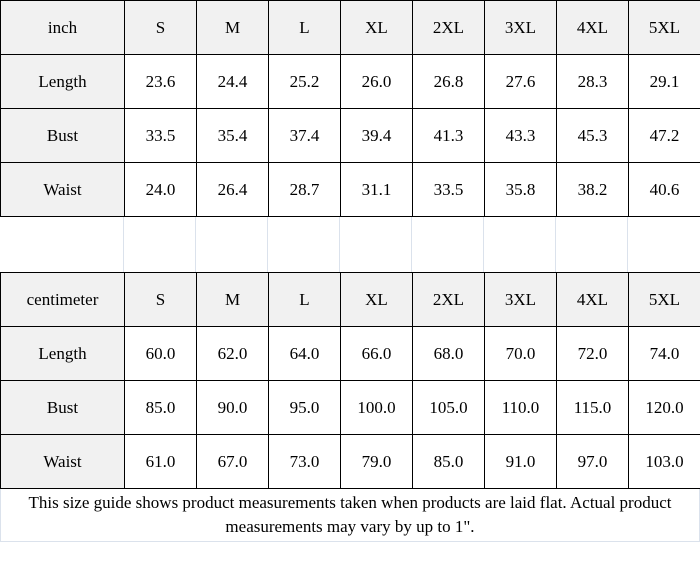  What do you see at coordinates (448, 407) in the screenshot?
I see `value-cell: 105.0` at bounding box center [448, 407].